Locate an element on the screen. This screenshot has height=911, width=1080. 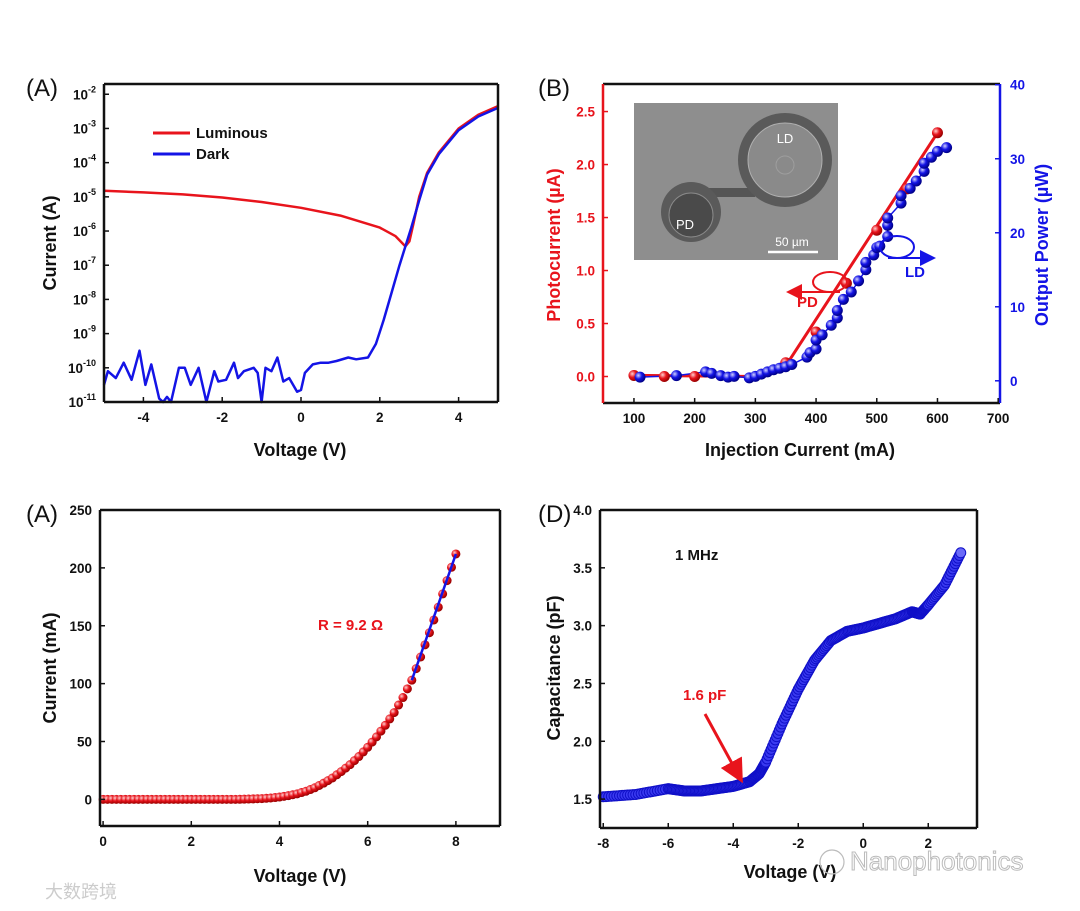
series-line-luminous is located at coordinates (301, 176).